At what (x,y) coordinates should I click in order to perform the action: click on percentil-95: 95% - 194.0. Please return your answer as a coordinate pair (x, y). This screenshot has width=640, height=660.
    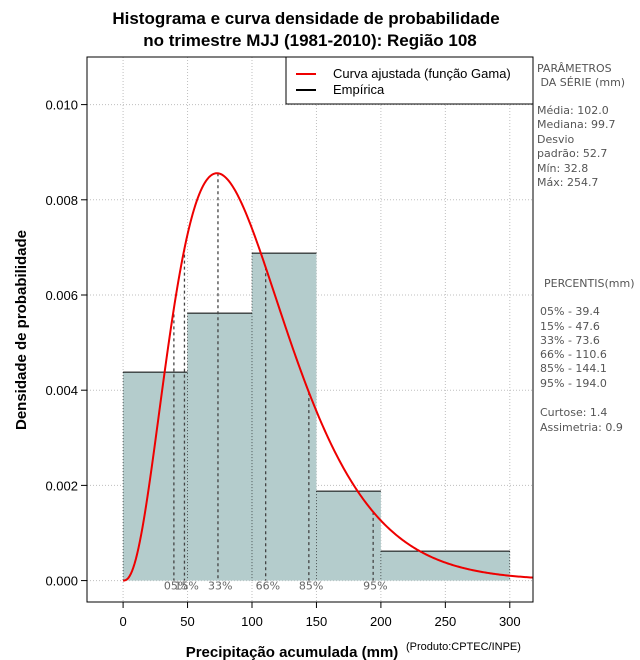
    Looking at the image, I should click on (573, 383).